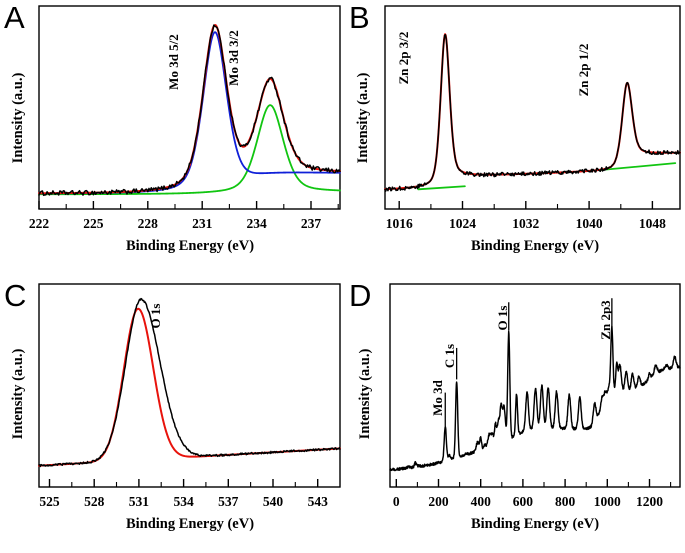 The height and width of the screenshot is (553, 685). What do you see at coordinates (535, 524) in the screenshot?
I see `panel-d-xlabel: Binding Energy (eV)` at bounding box center [535, 524].